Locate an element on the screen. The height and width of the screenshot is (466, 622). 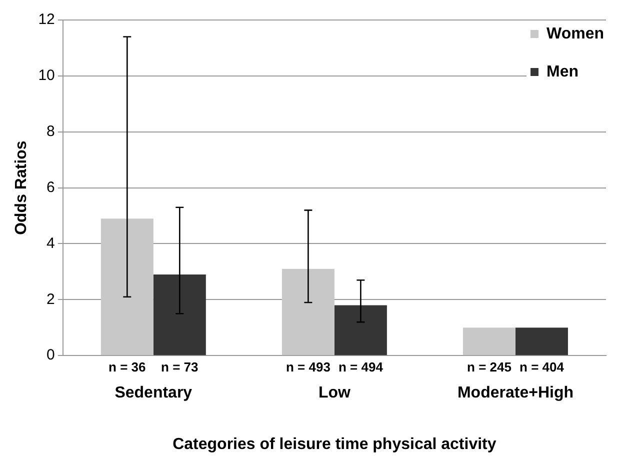
x-axis-title: Categories of leisure time physical activity is located at coordinates (334, 444).